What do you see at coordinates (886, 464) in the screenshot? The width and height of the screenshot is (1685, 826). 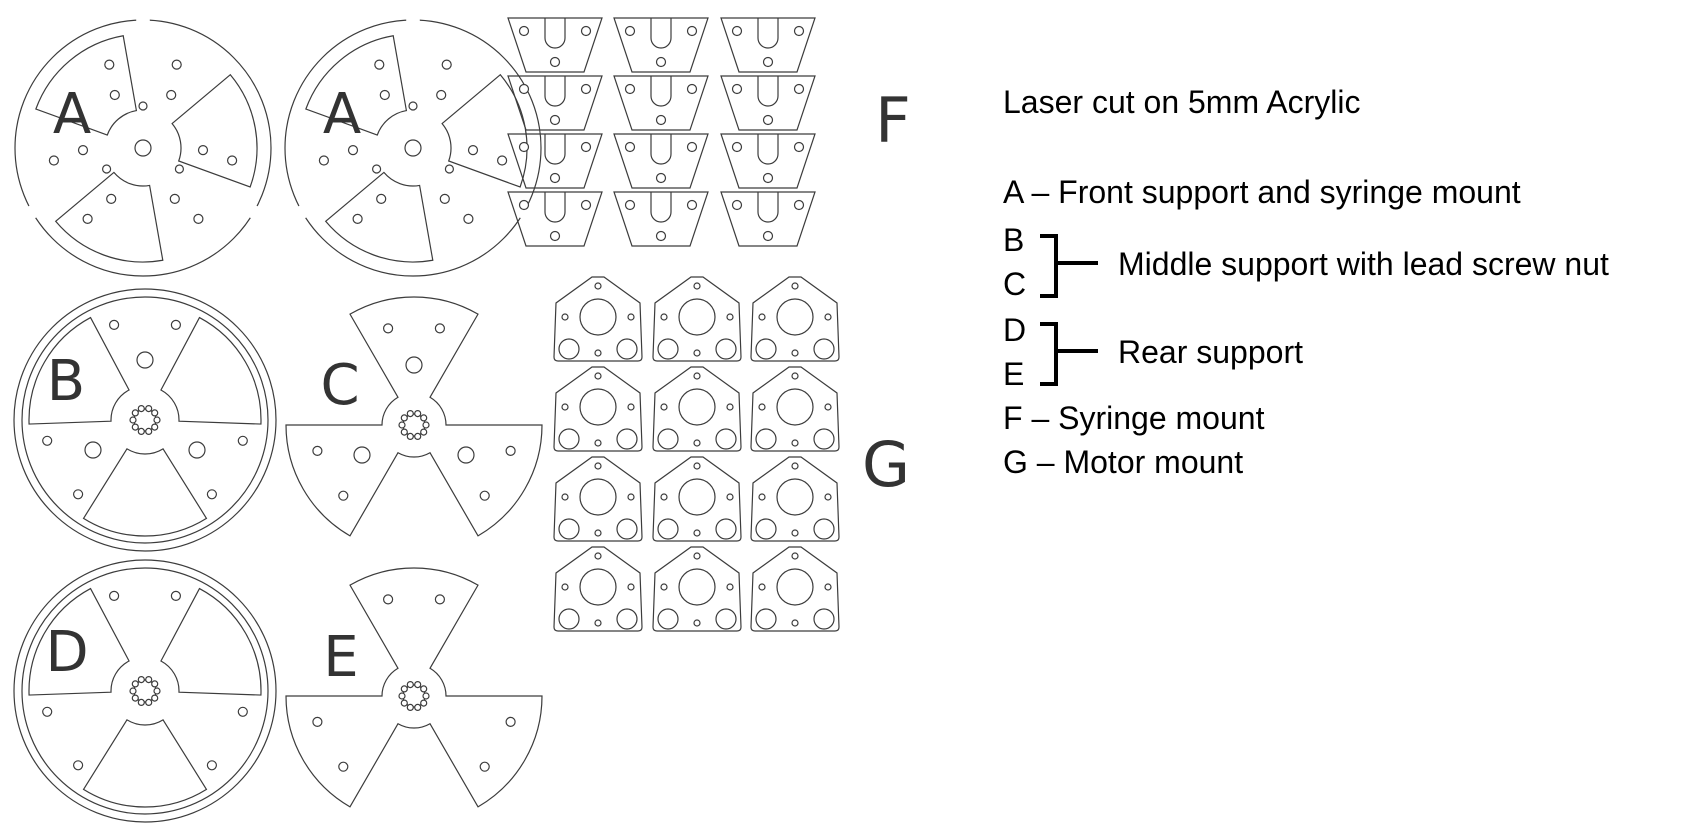 I see `group-label-g: G` at bounding box center [886, 464].